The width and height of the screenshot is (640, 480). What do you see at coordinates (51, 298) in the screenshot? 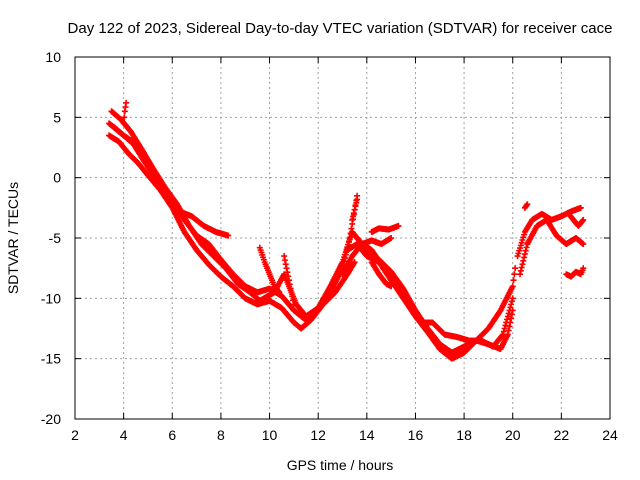
I see `y-tick-label: -10` at bounding box center [51, 298].